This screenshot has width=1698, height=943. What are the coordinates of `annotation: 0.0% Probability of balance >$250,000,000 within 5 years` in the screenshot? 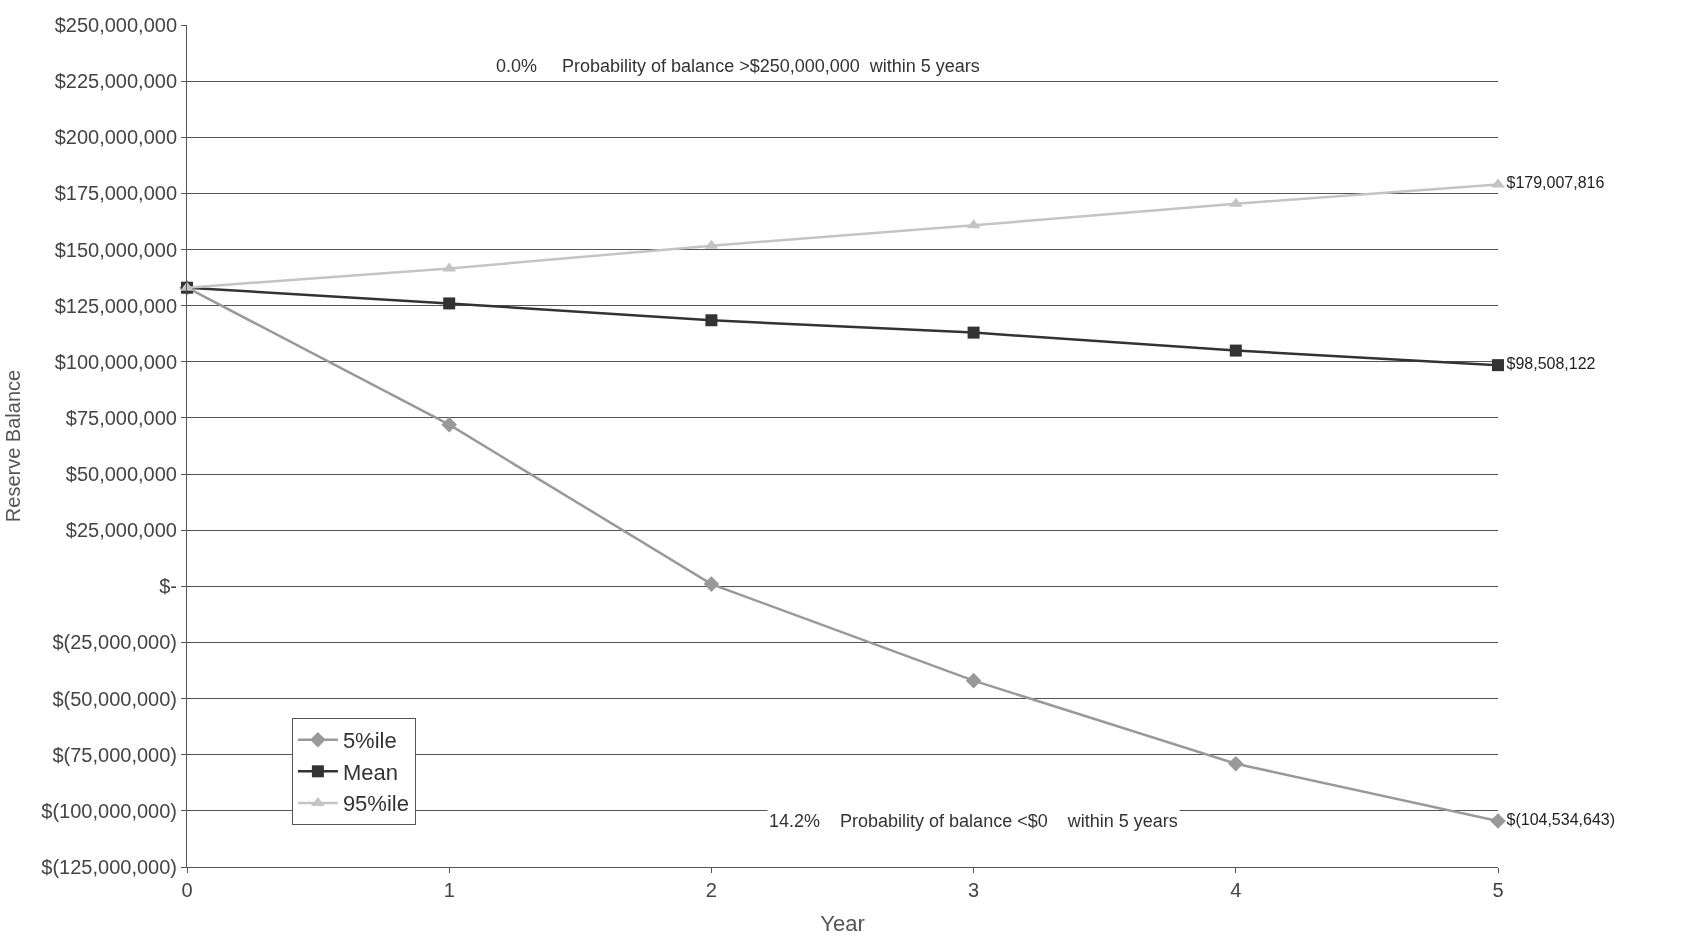 It's located at (738, 66).